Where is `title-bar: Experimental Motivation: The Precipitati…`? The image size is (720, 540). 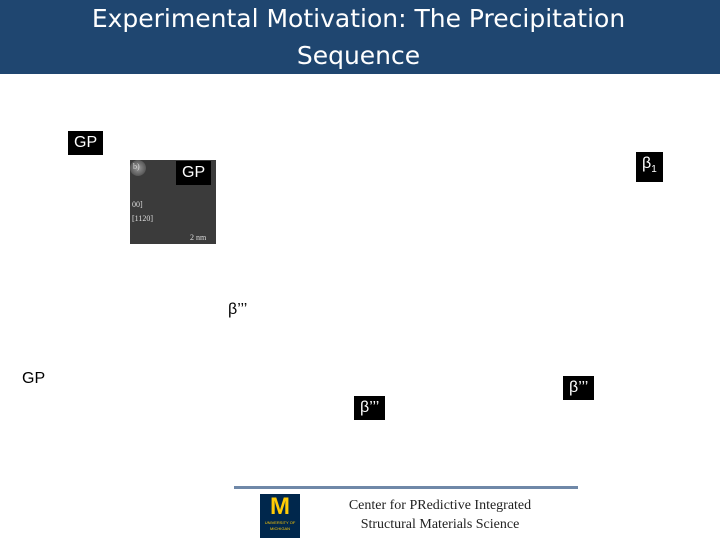 title-bar: Experimental Motivation: The Precipitati… is located at coordinates (360, 37).